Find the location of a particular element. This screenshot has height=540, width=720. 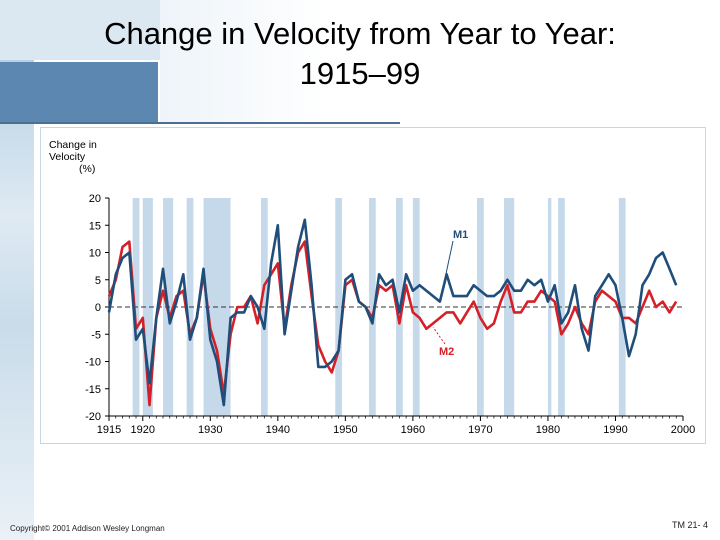

series-annotations: M1 M2 is located at coordinates (450, 293).